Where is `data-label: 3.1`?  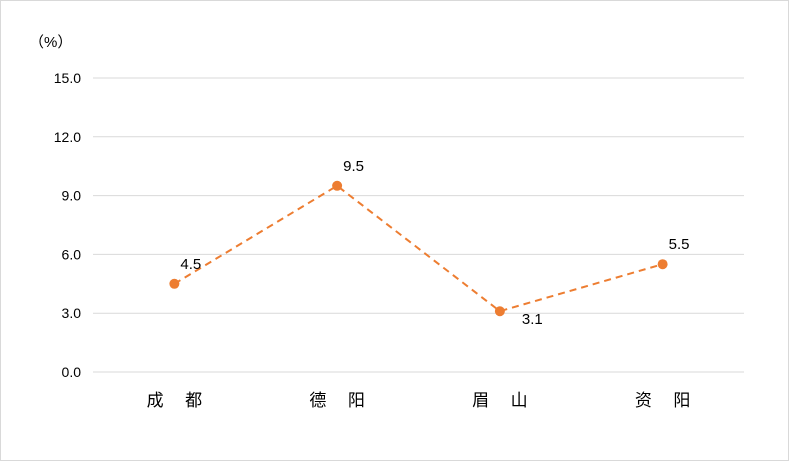 data-label: 3.1 is located at coordinates (532, 319).